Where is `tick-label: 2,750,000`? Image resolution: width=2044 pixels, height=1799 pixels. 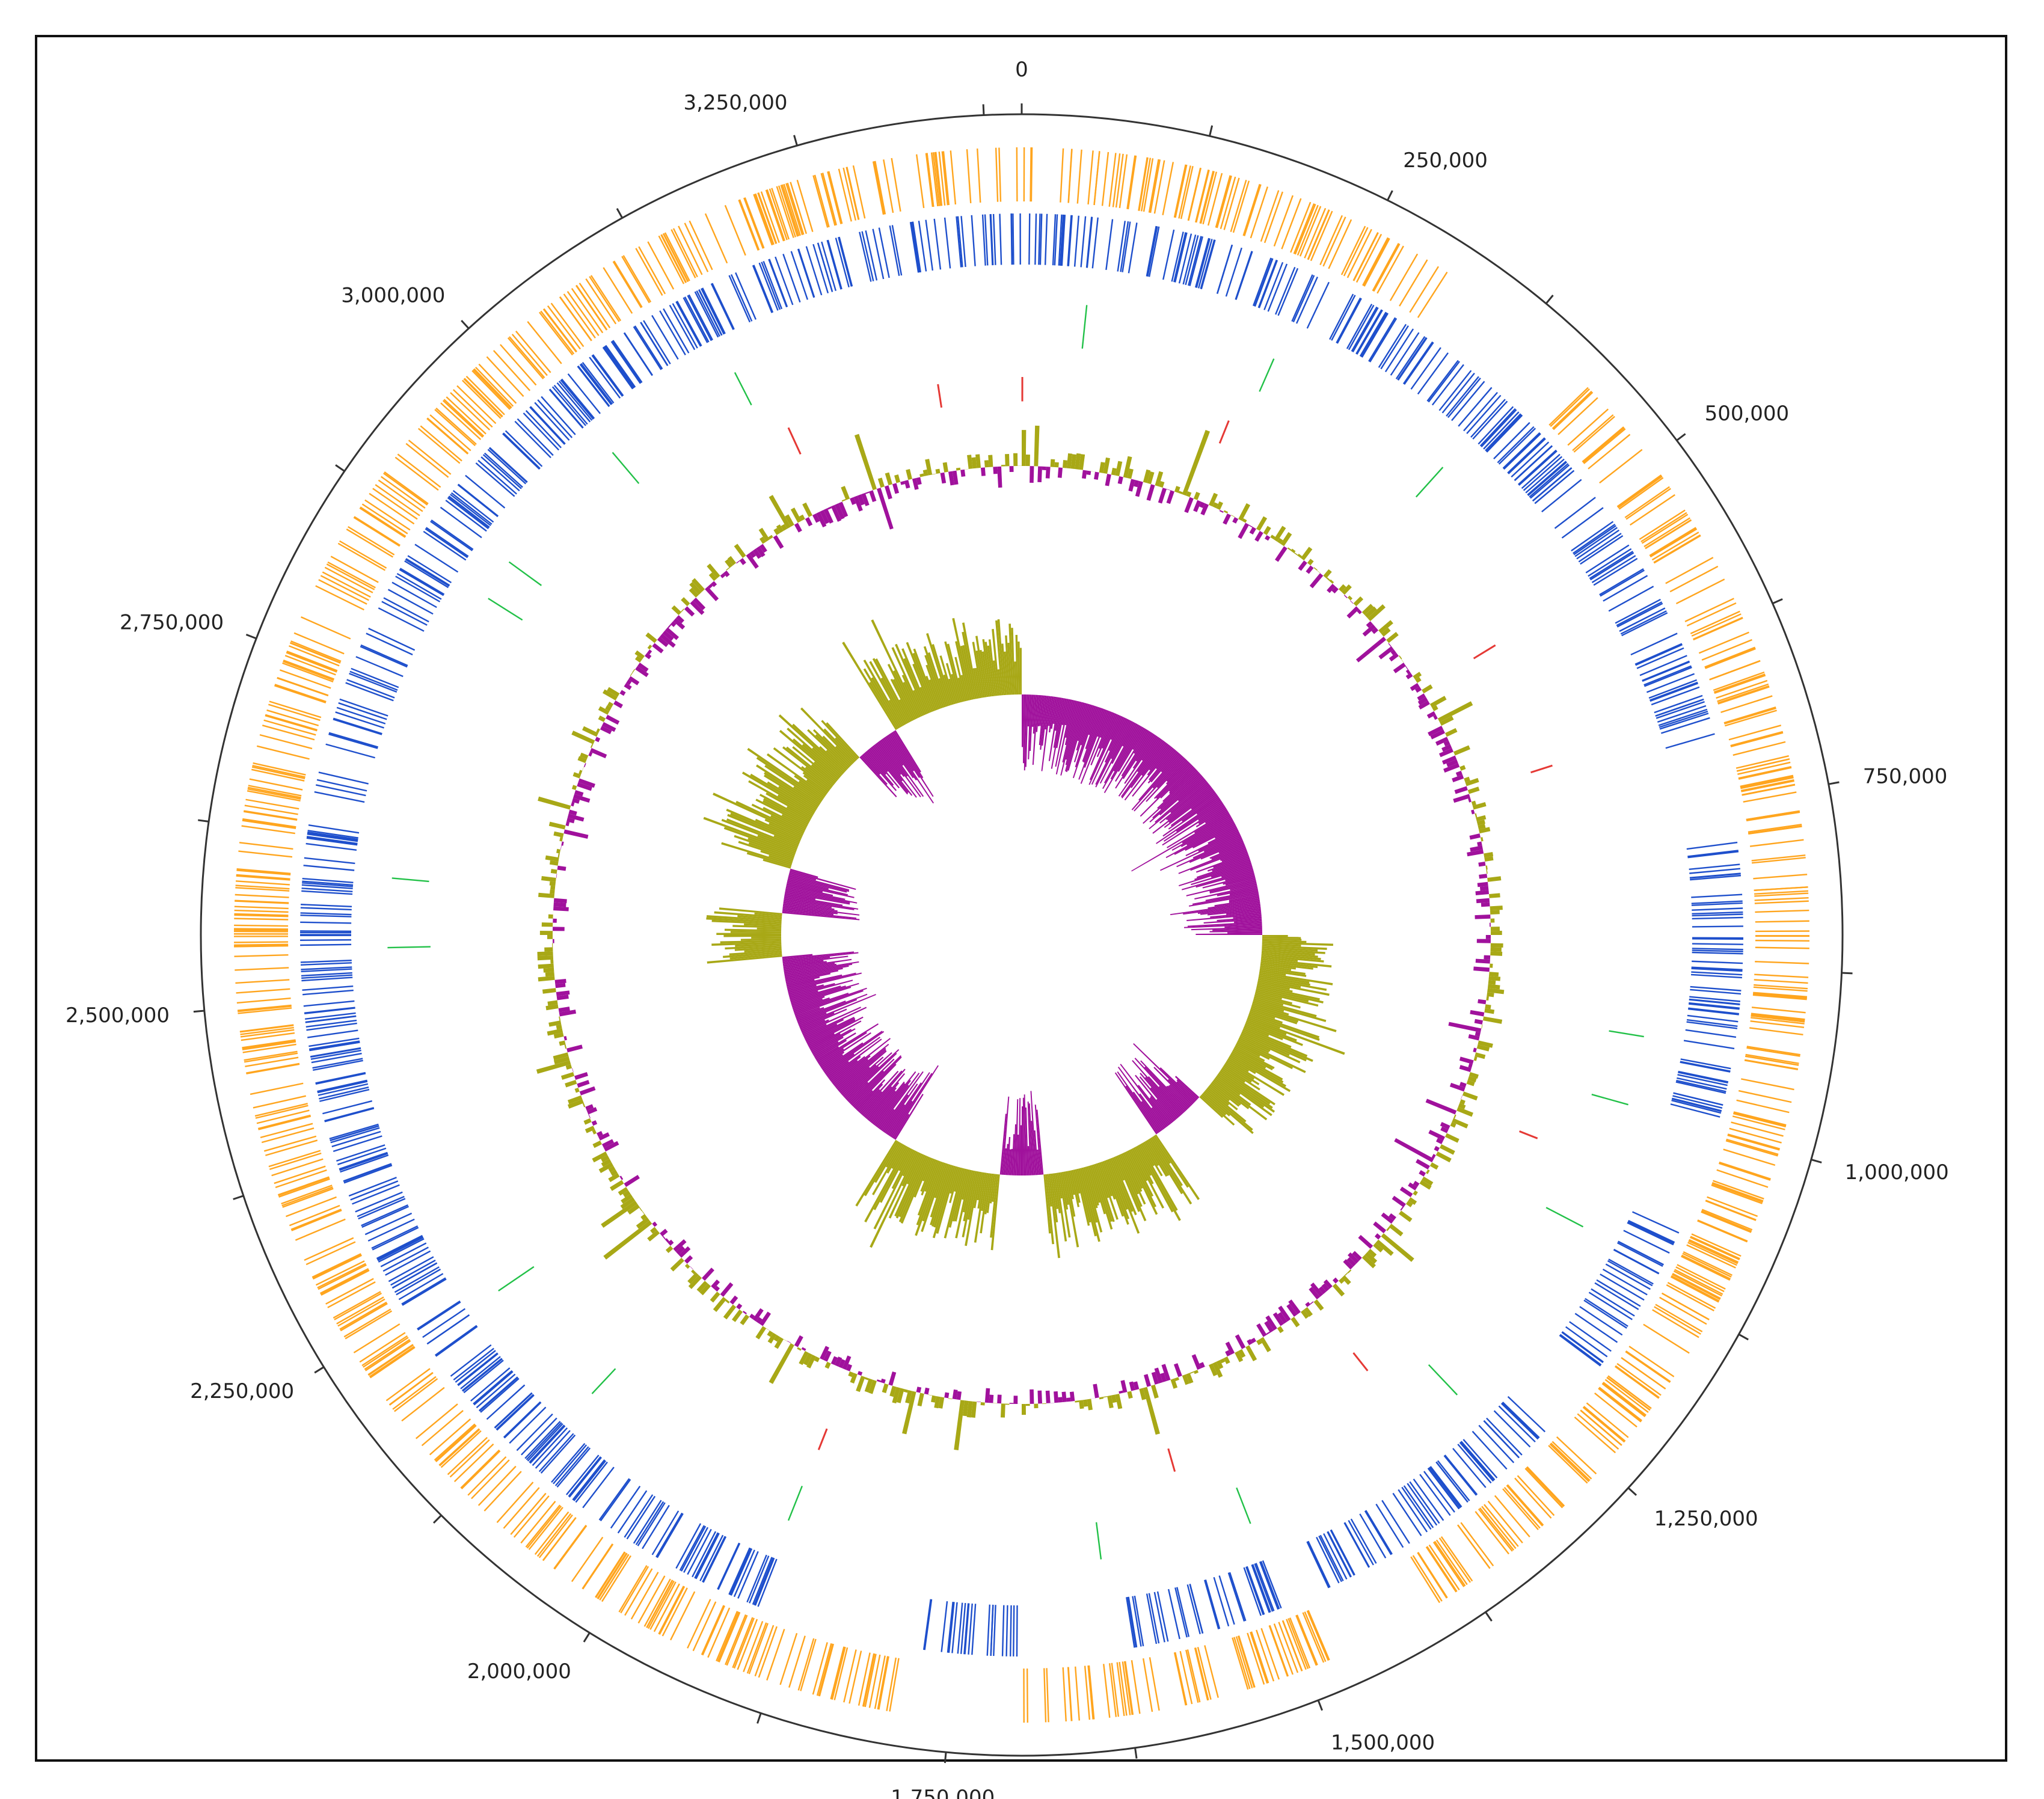 tick-label: 2,750,000 is located at coordinates (172, 623).